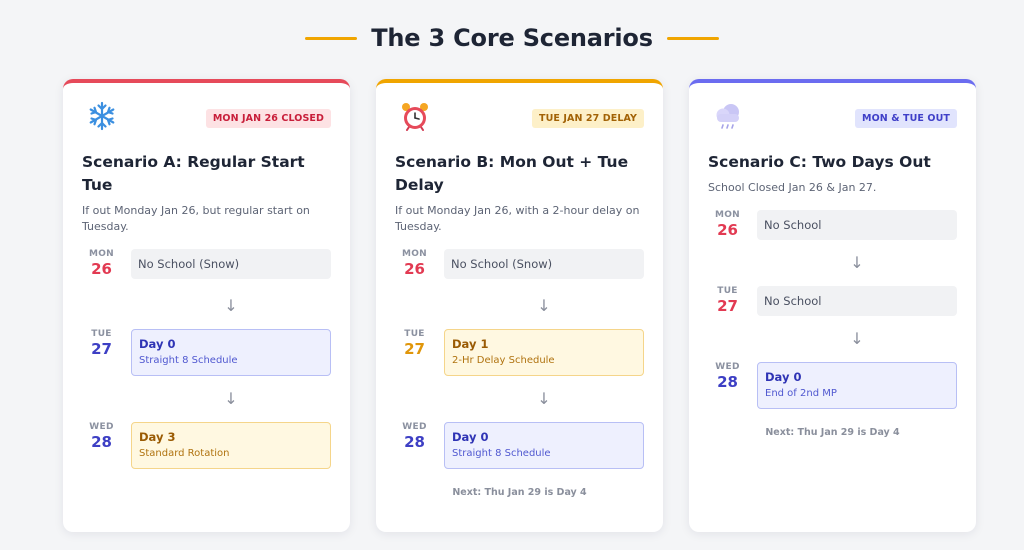  I want to click on schedule-type: 2-Hr Delay Schedule, so click(503, 360).